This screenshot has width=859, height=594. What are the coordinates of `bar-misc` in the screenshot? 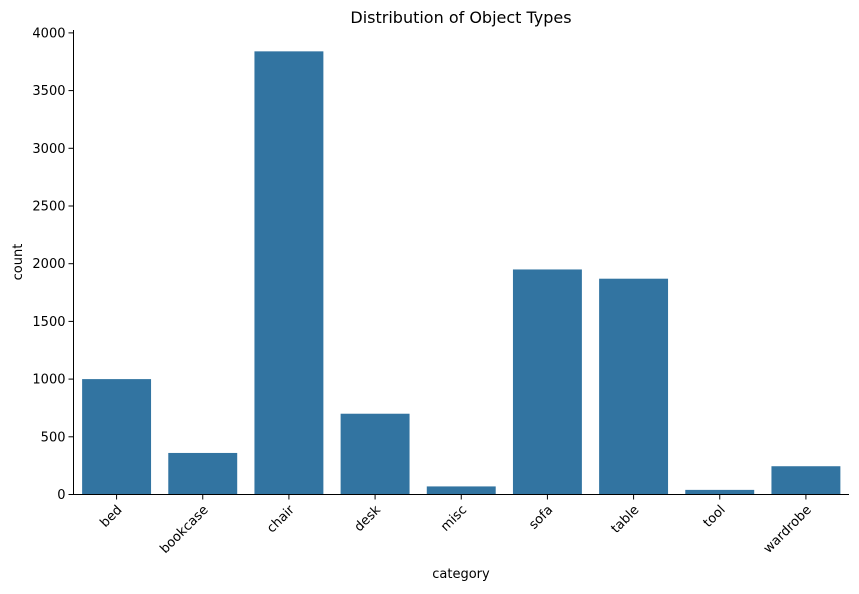 It's located at (461, 490).